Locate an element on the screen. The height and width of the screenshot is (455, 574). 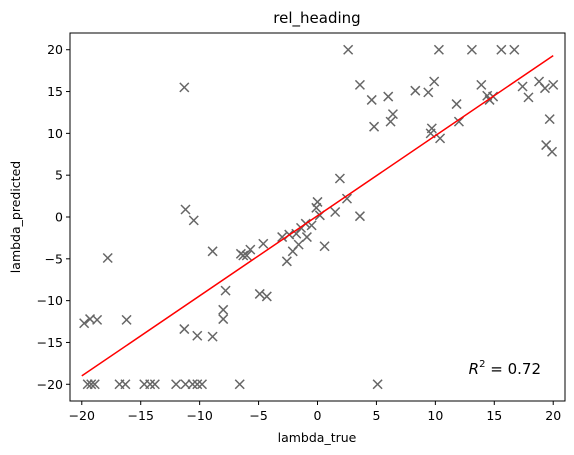
y-tick-label: 20 is located at coordinates (55, 49).